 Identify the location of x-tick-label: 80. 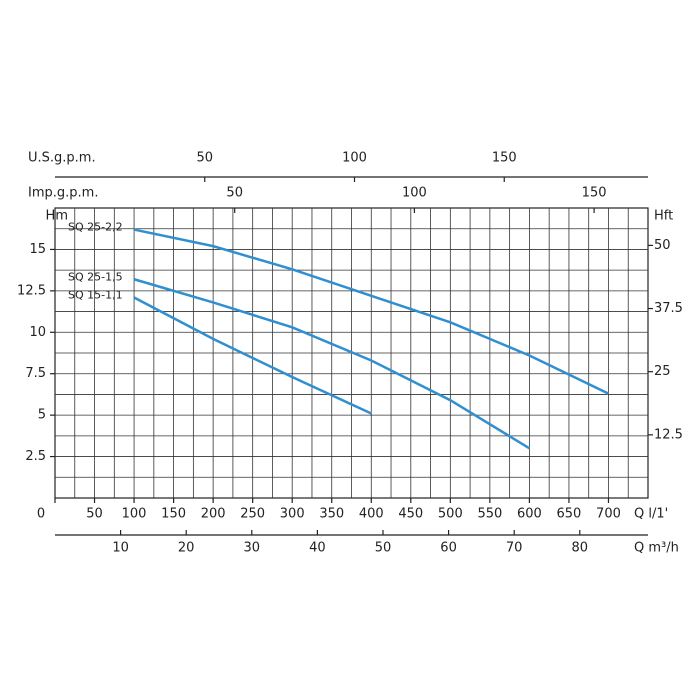
(580, 548).